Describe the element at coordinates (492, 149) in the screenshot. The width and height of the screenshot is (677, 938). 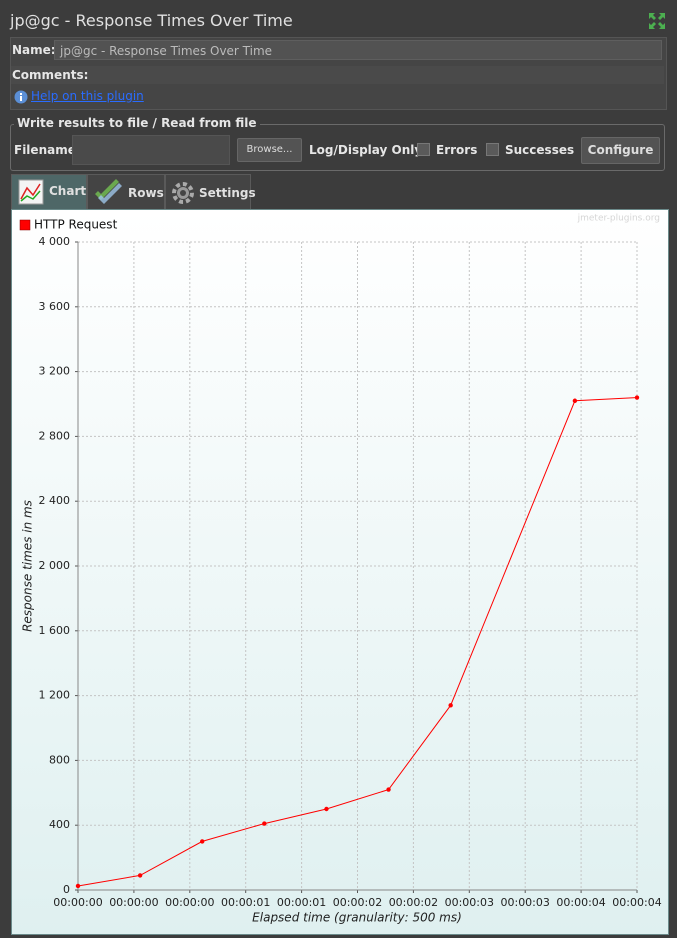
I see `successes-checkbox` at that location.